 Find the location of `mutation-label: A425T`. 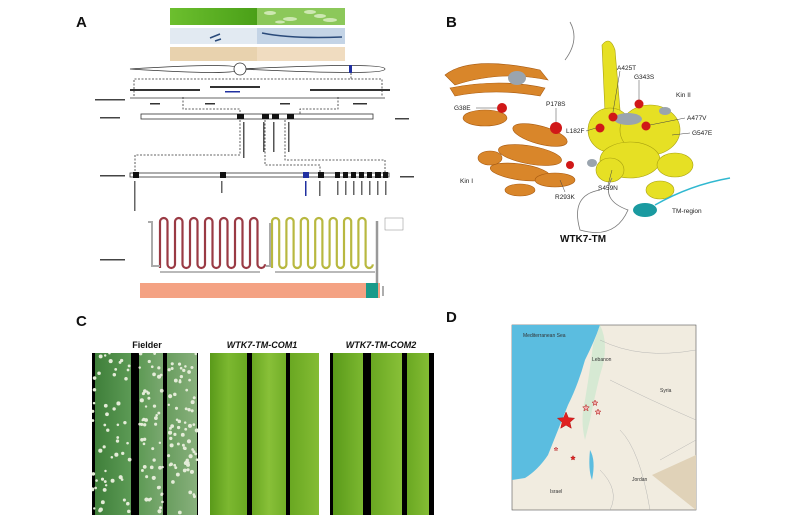

mutation-label: A425T is located at coordinates (626, 68).